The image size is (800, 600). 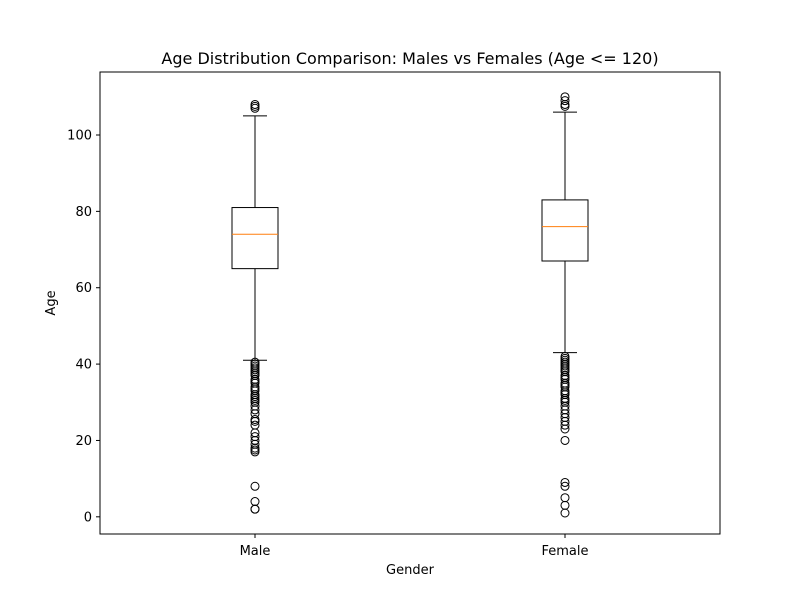 I want to click on iqr-box-female, so click(x=565, y=230).